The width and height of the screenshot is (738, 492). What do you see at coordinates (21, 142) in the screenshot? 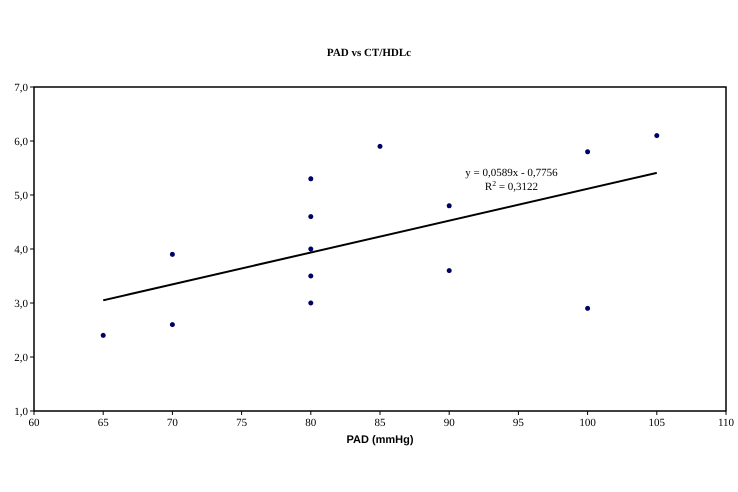
I see `y-tick-label: 6,0` at bounding box center [21, 142].